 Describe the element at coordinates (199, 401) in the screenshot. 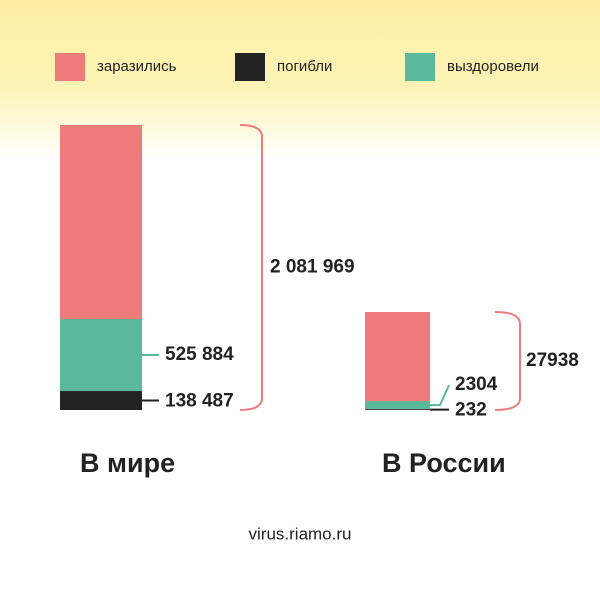

I see `dead-label: 138 487` at that location.